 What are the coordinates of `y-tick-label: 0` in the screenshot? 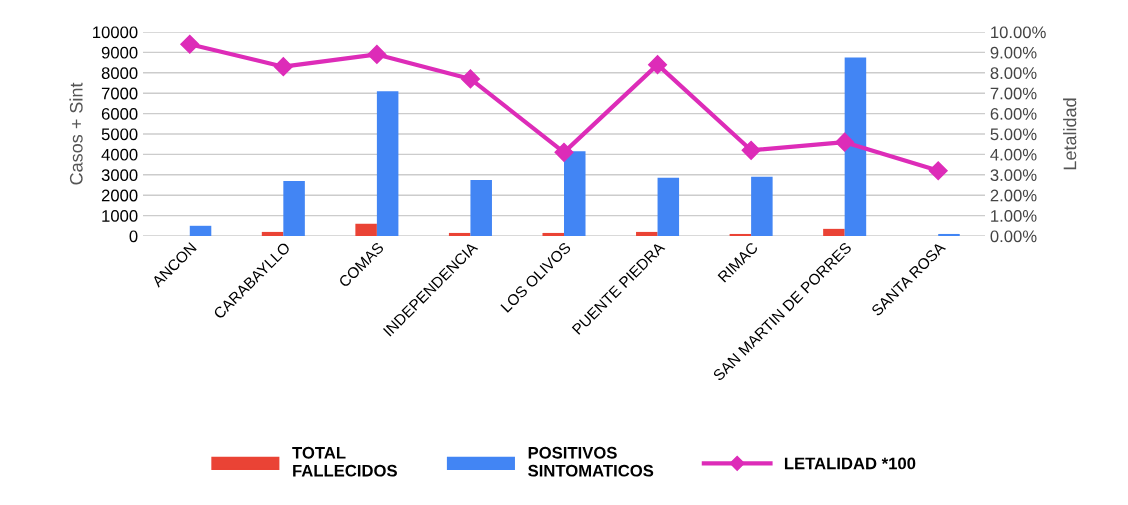 It's located at (133, 236).